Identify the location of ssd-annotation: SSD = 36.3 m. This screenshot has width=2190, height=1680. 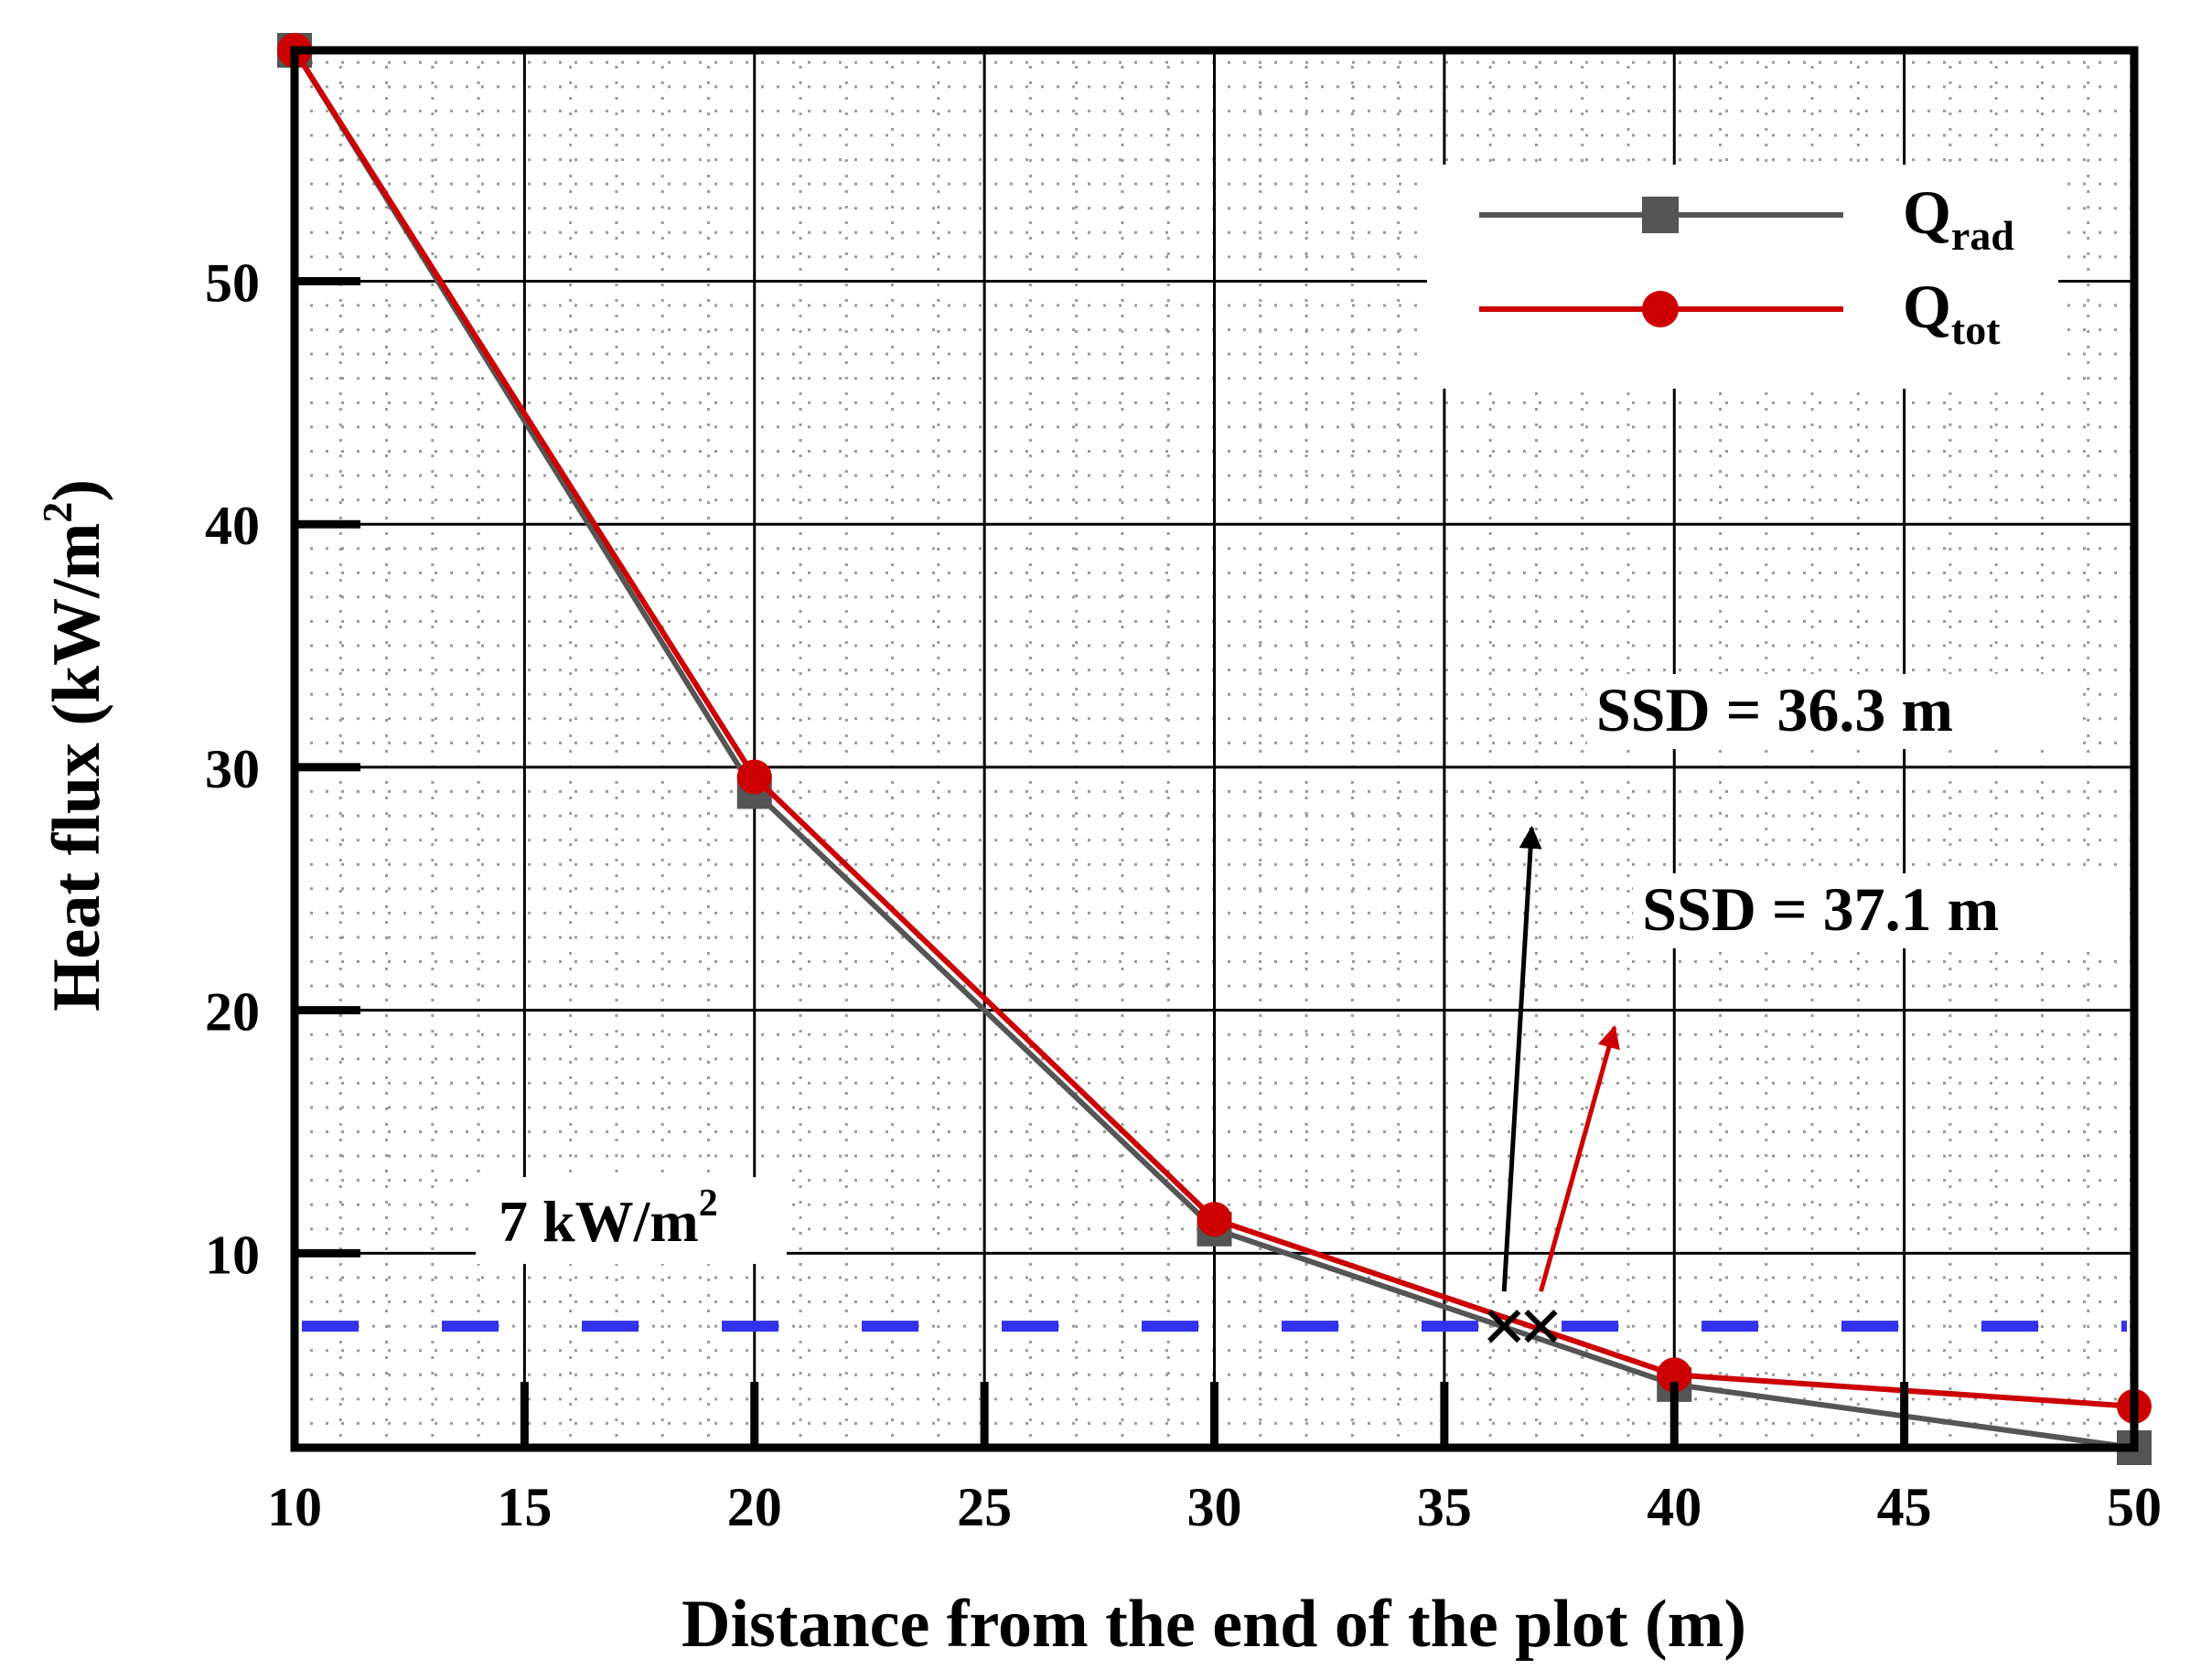
(1779, 1008).